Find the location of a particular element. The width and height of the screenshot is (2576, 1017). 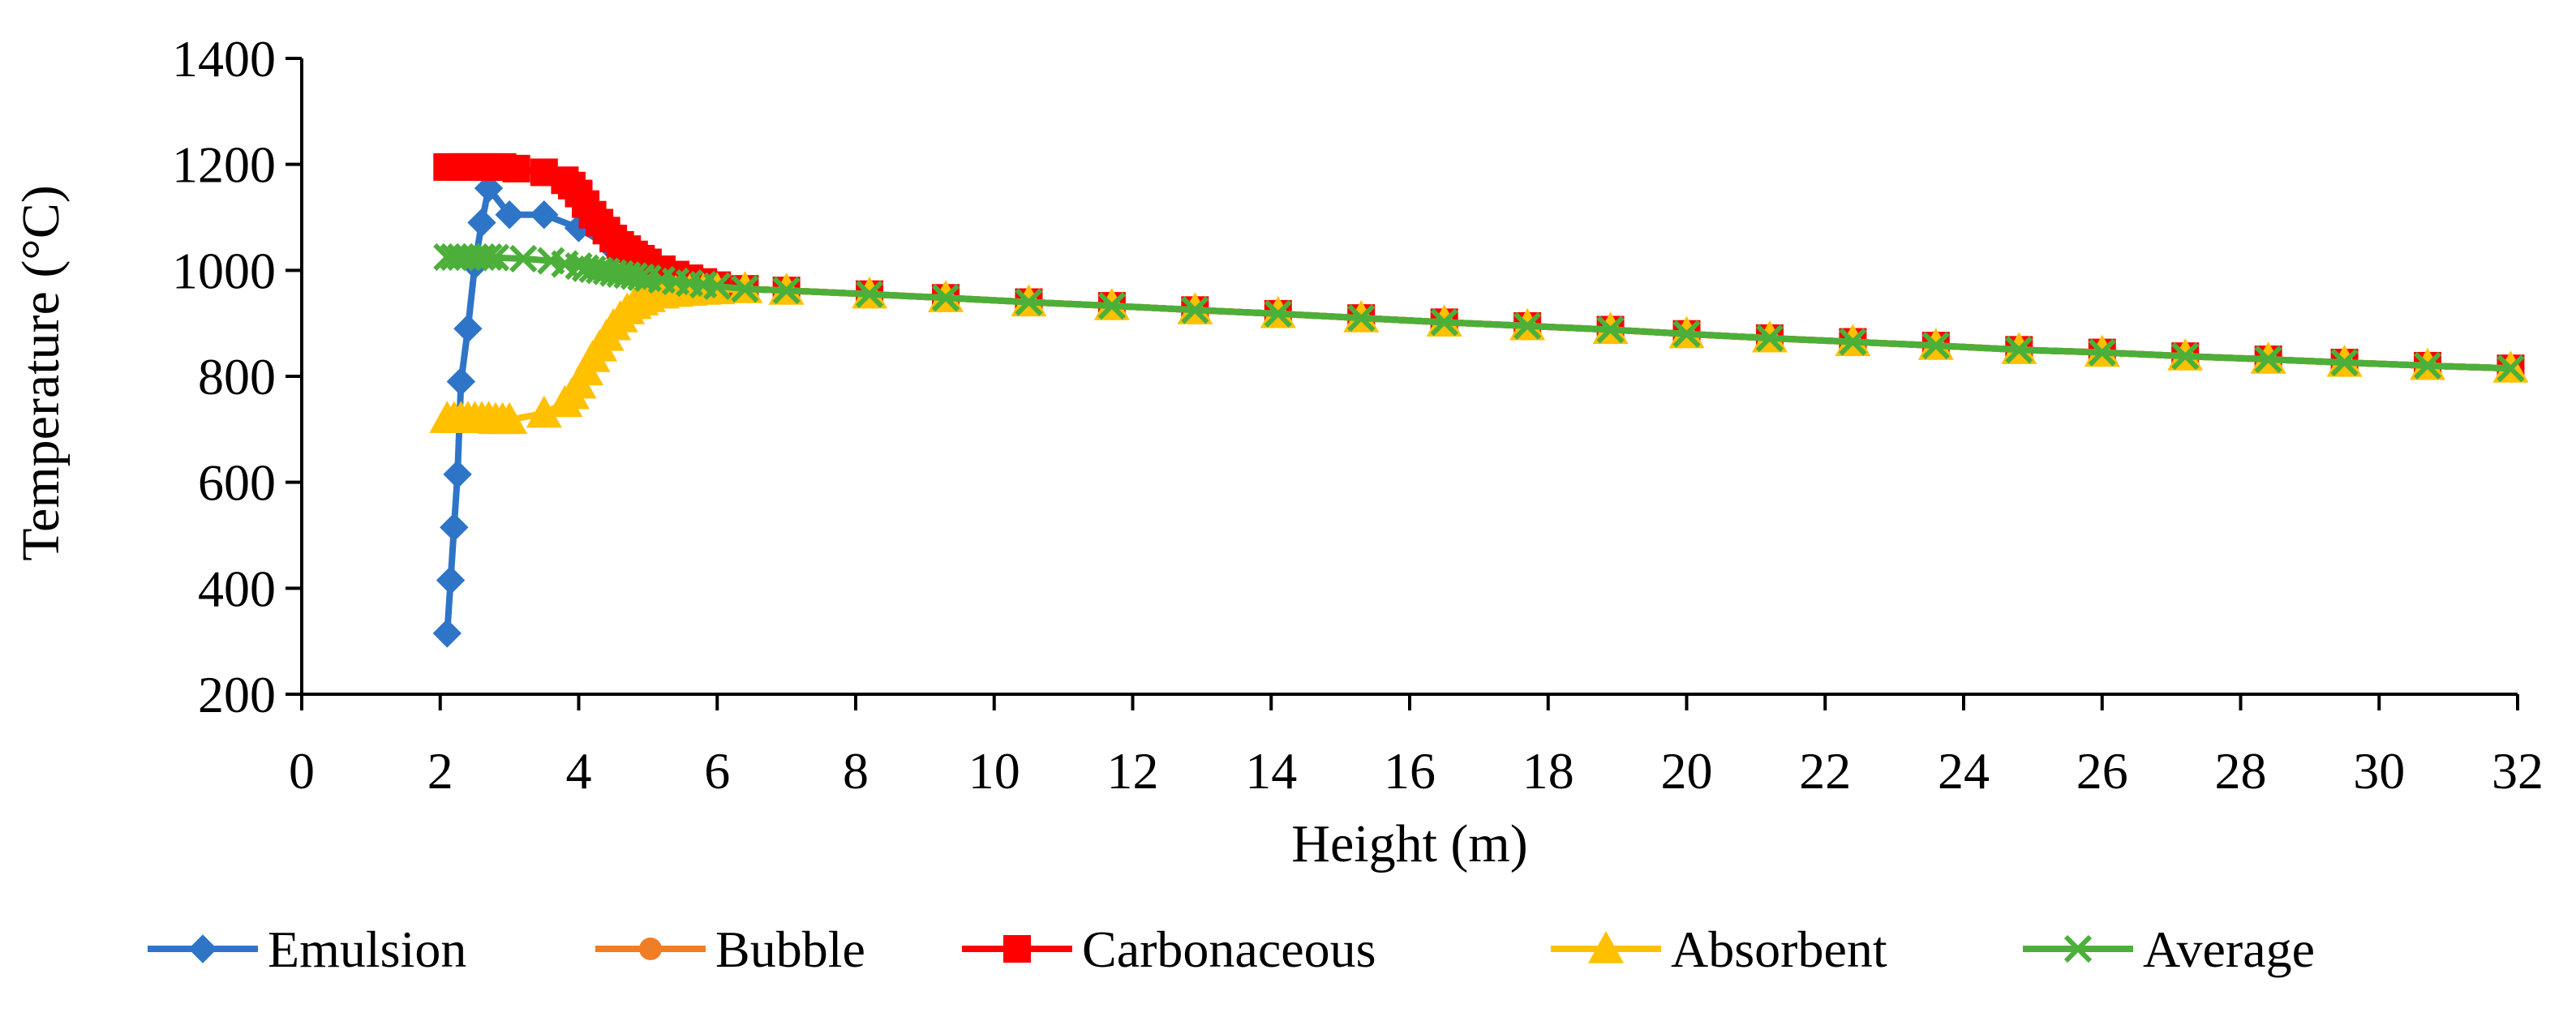

legend-marker-carbonaceous is located at coordinates (1017, 949).